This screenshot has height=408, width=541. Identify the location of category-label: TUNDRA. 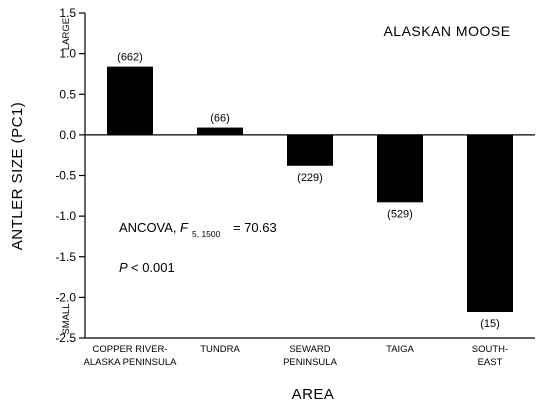
(220, 349).